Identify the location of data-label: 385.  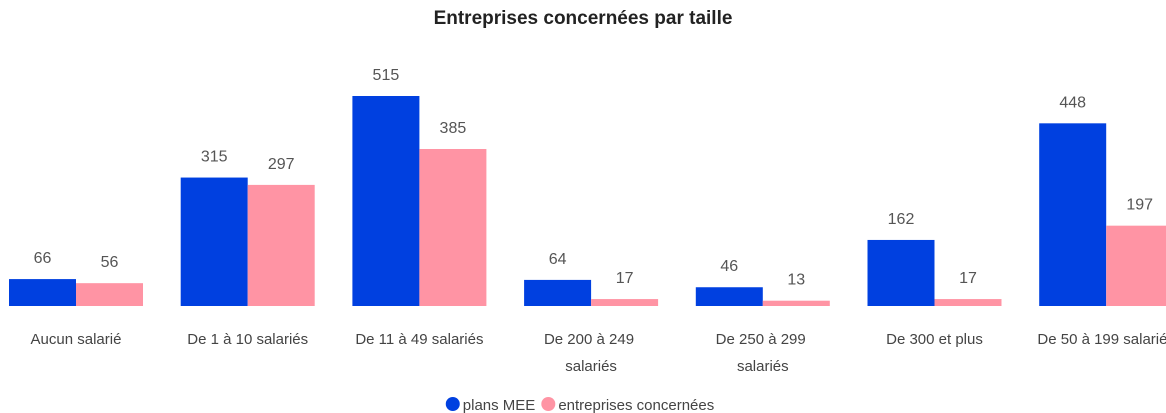
(453, 128).